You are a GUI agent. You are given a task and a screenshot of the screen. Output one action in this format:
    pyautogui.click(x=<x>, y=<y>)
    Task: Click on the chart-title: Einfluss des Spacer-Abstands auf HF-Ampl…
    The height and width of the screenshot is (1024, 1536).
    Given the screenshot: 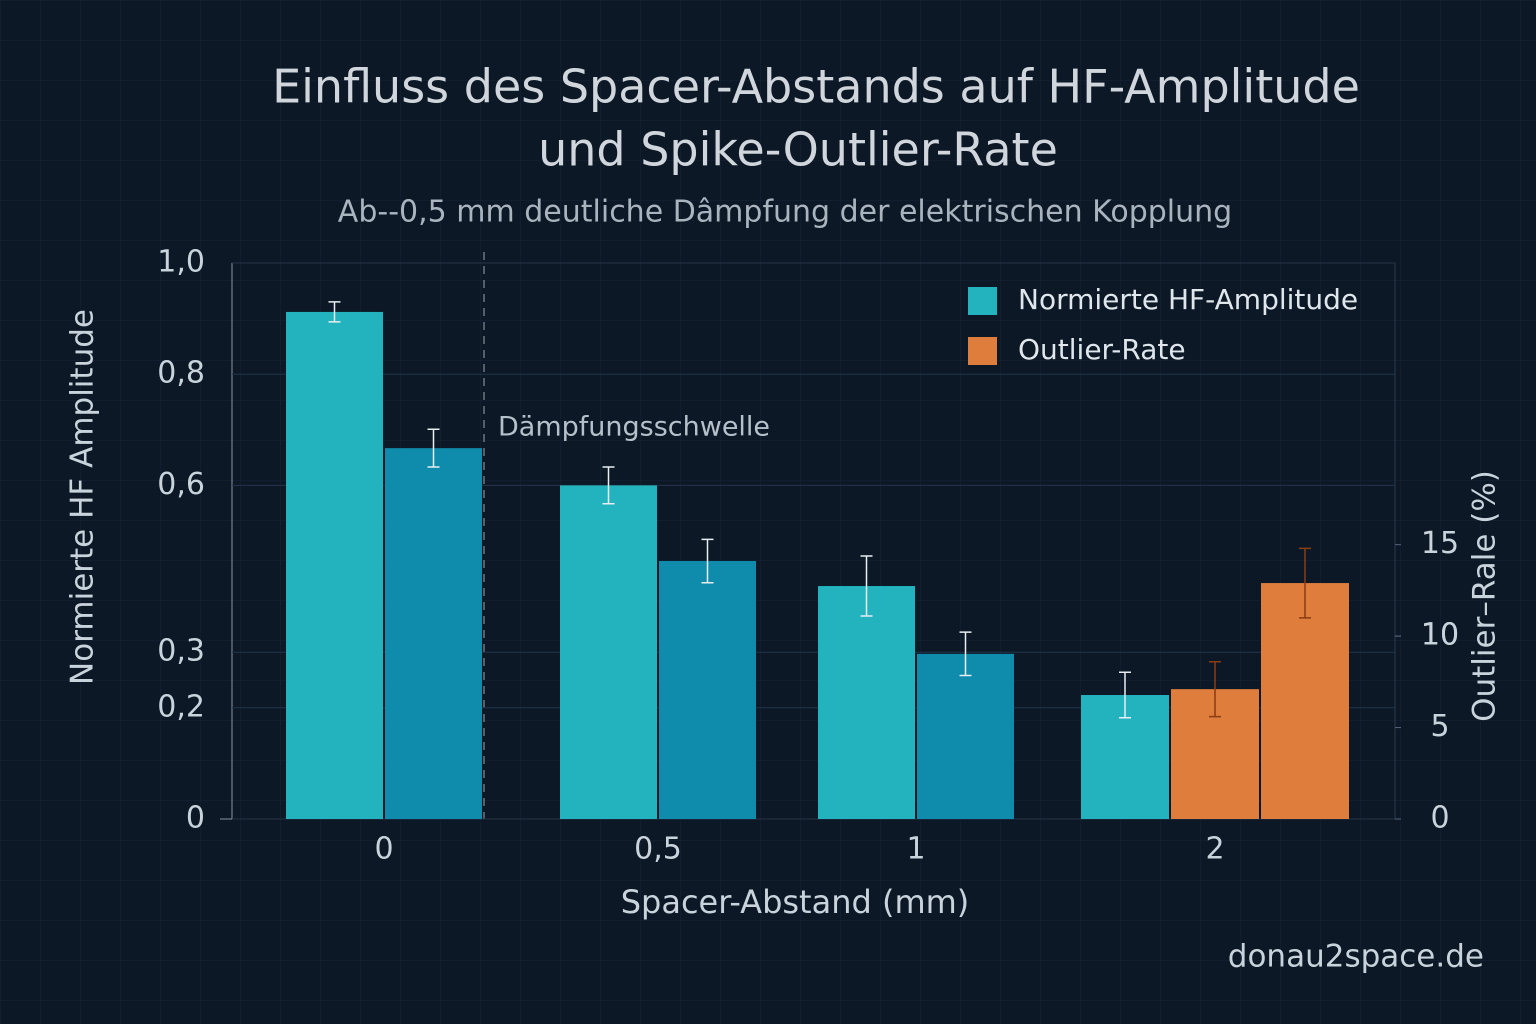 What is the action you would take?
    pyautogui.click(x=816, y=87)
    